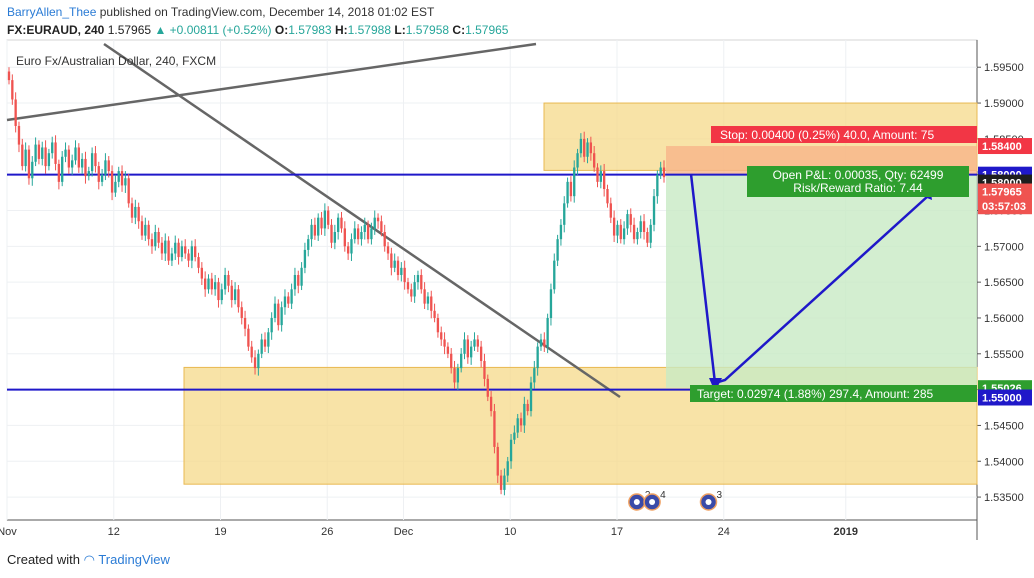 This screenshot has height=578, width=1034. What do you see at coordinates (52, 12) in the screenshot?
I see `author-link: BarryAllen_Thee` at bounding box center [52, 12].